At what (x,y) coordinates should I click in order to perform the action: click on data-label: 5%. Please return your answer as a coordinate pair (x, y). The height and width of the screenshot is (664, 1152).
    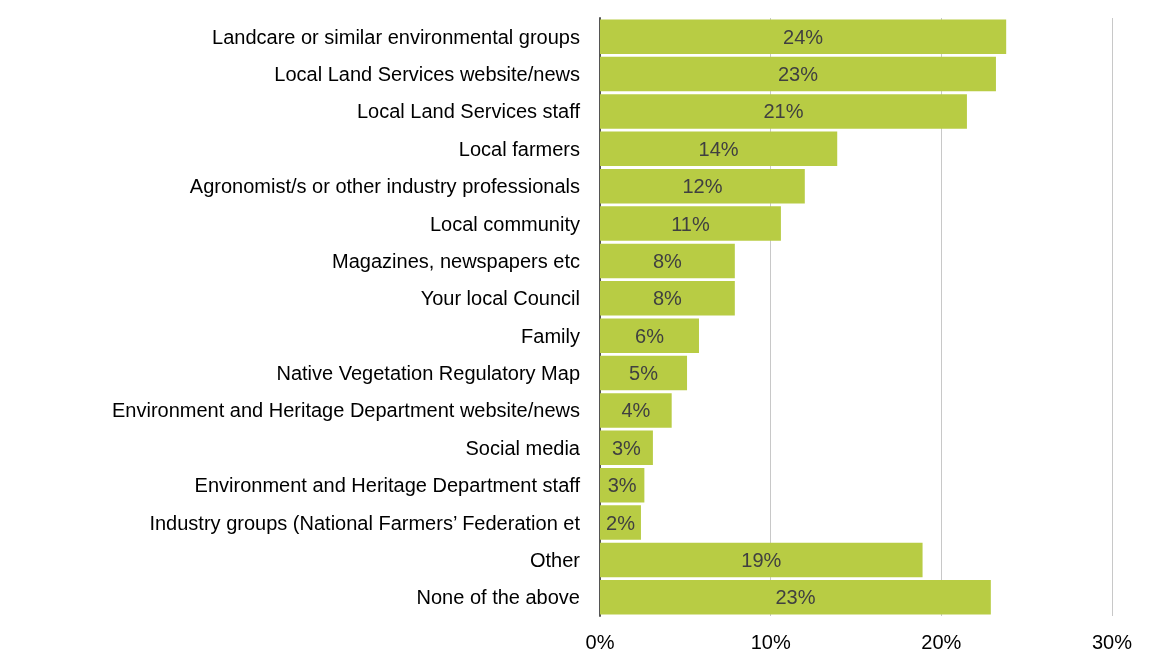
    Looking at the image, I should click on (644, 373).